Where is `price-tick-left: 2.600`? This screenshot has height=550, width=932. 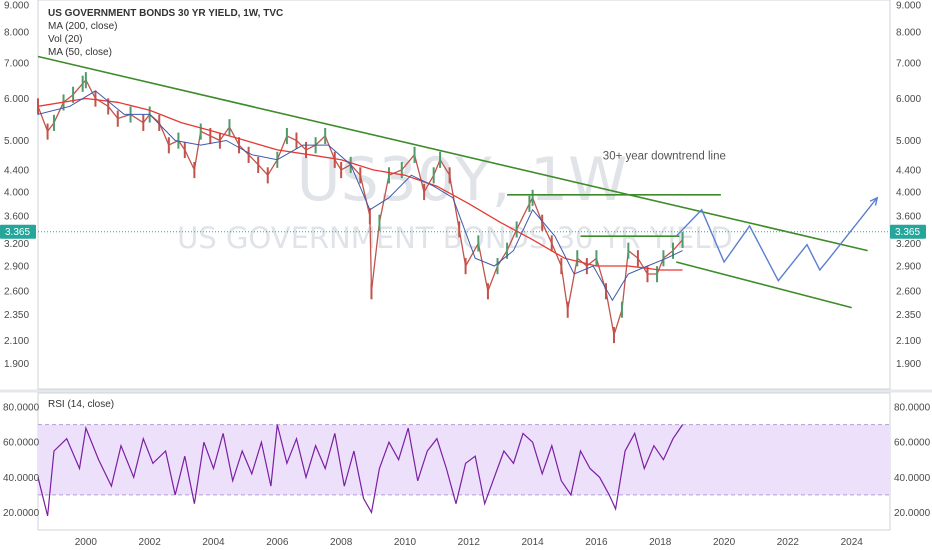
price-tick-left: 2.600 is located at coordinates (16, 292).